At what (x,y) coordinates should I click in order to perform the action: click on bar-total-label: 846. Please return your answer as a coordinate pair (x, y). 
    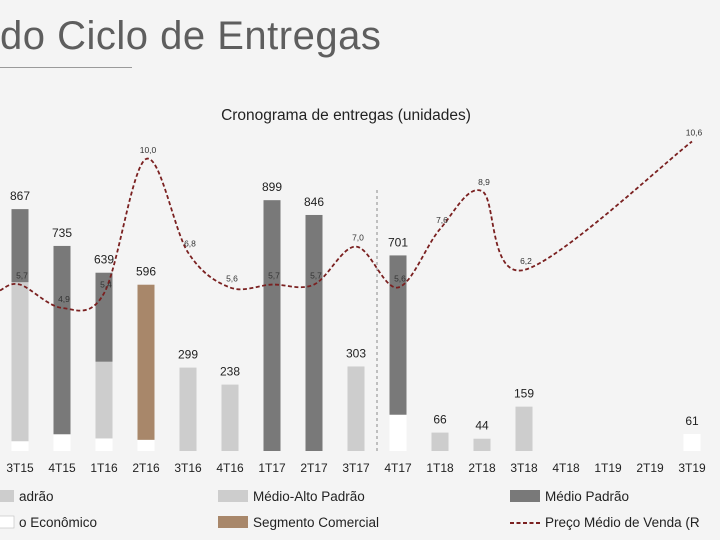
    Looking at the image, I should click on (314, 202).